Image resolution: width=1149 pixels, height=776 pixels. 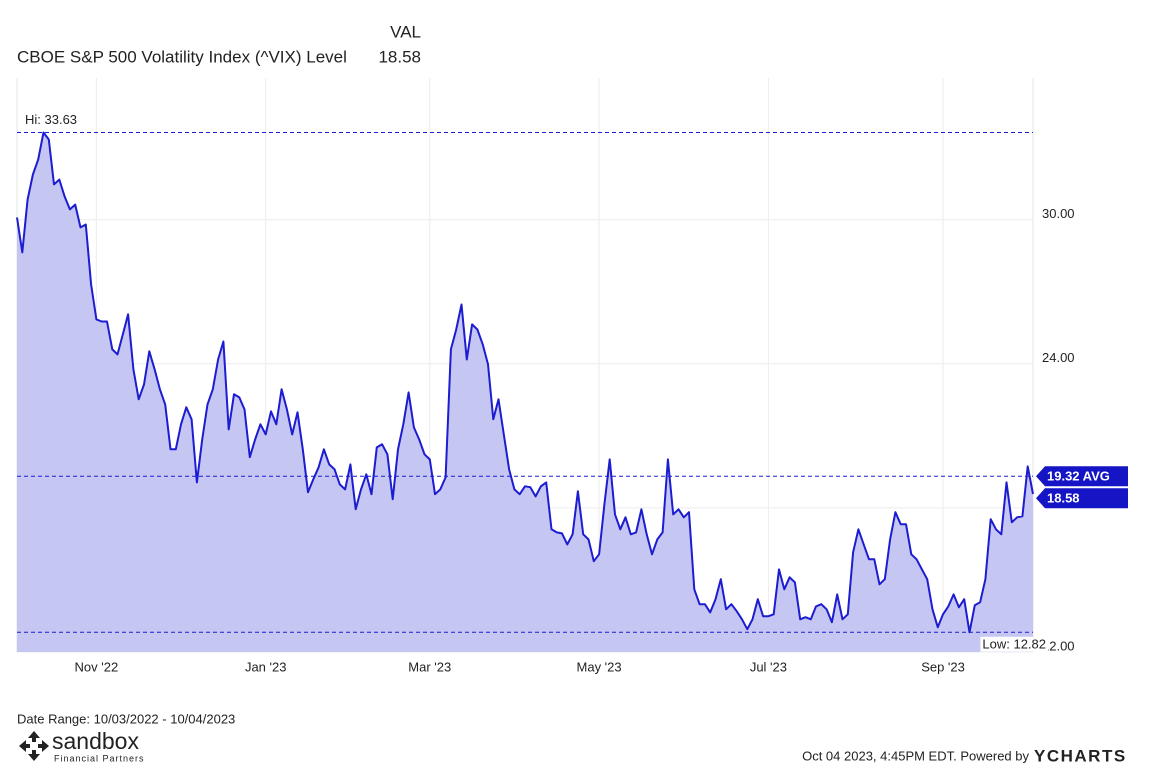 I want to click on low-label: Low: 12.82, so click(x=1014, y=644).